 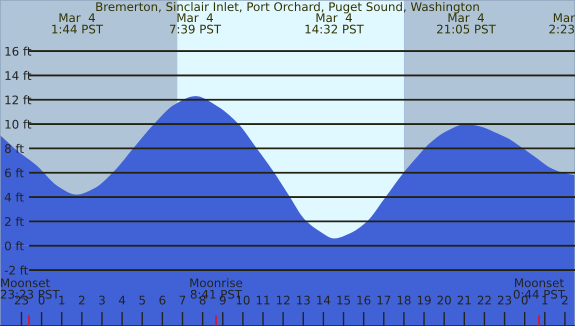 I want to click on x-tick-label: 23, so click(x=505, y=300).